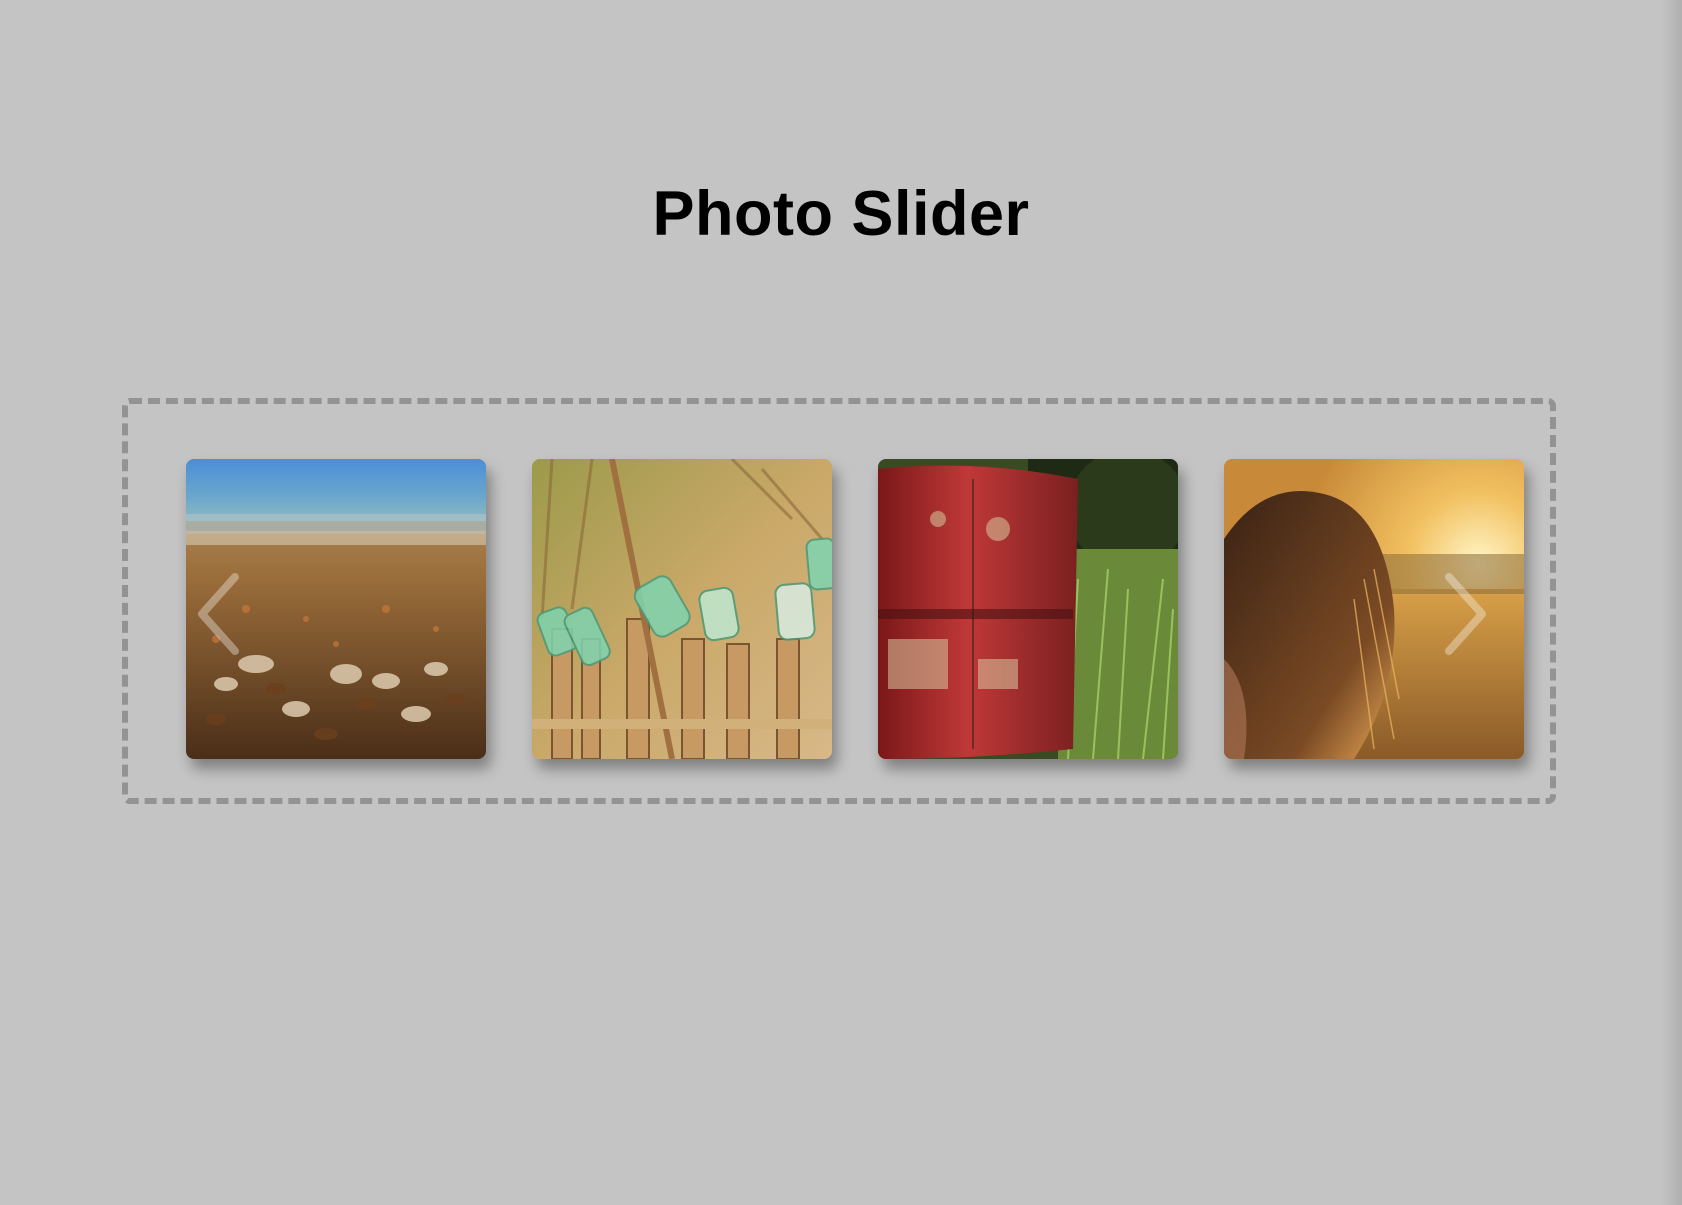 Image resolution: width=1682 pixels, height=1205 pixels. I want to click on prev-slide-button, so click(220, 614).